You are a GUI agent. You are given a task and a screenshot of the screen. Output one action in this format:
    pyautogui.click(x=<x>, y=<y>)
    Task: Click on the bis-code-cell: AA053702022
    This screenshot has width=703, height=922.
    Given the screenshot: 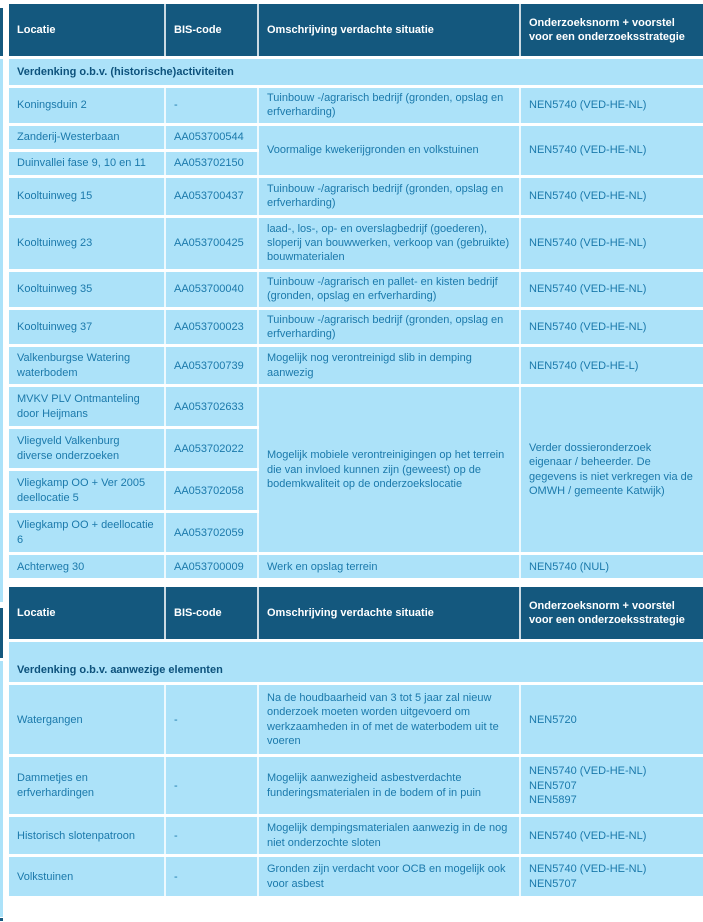 What is the action you would take?
    pyautogui.click(x=211, y=449)
    